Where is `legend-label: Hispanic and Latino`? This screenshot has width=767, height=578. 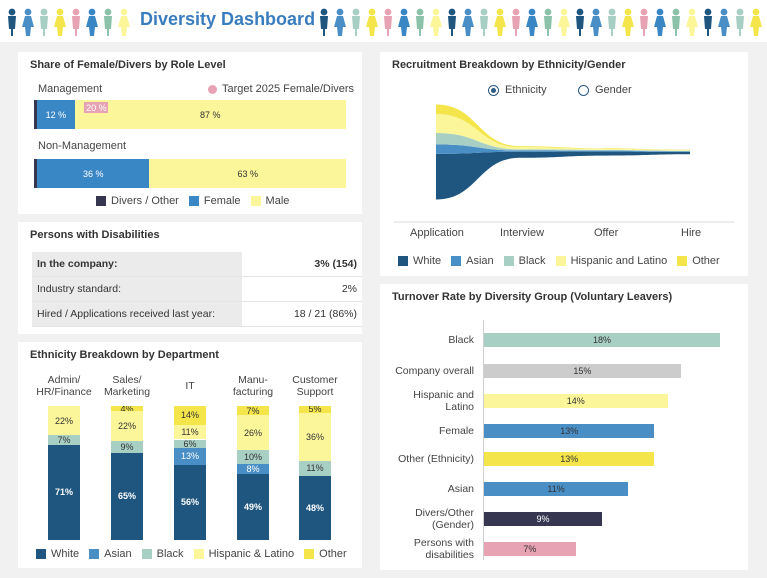
legend-label: Hispanic and Latino is located at coordinates (619, 261).